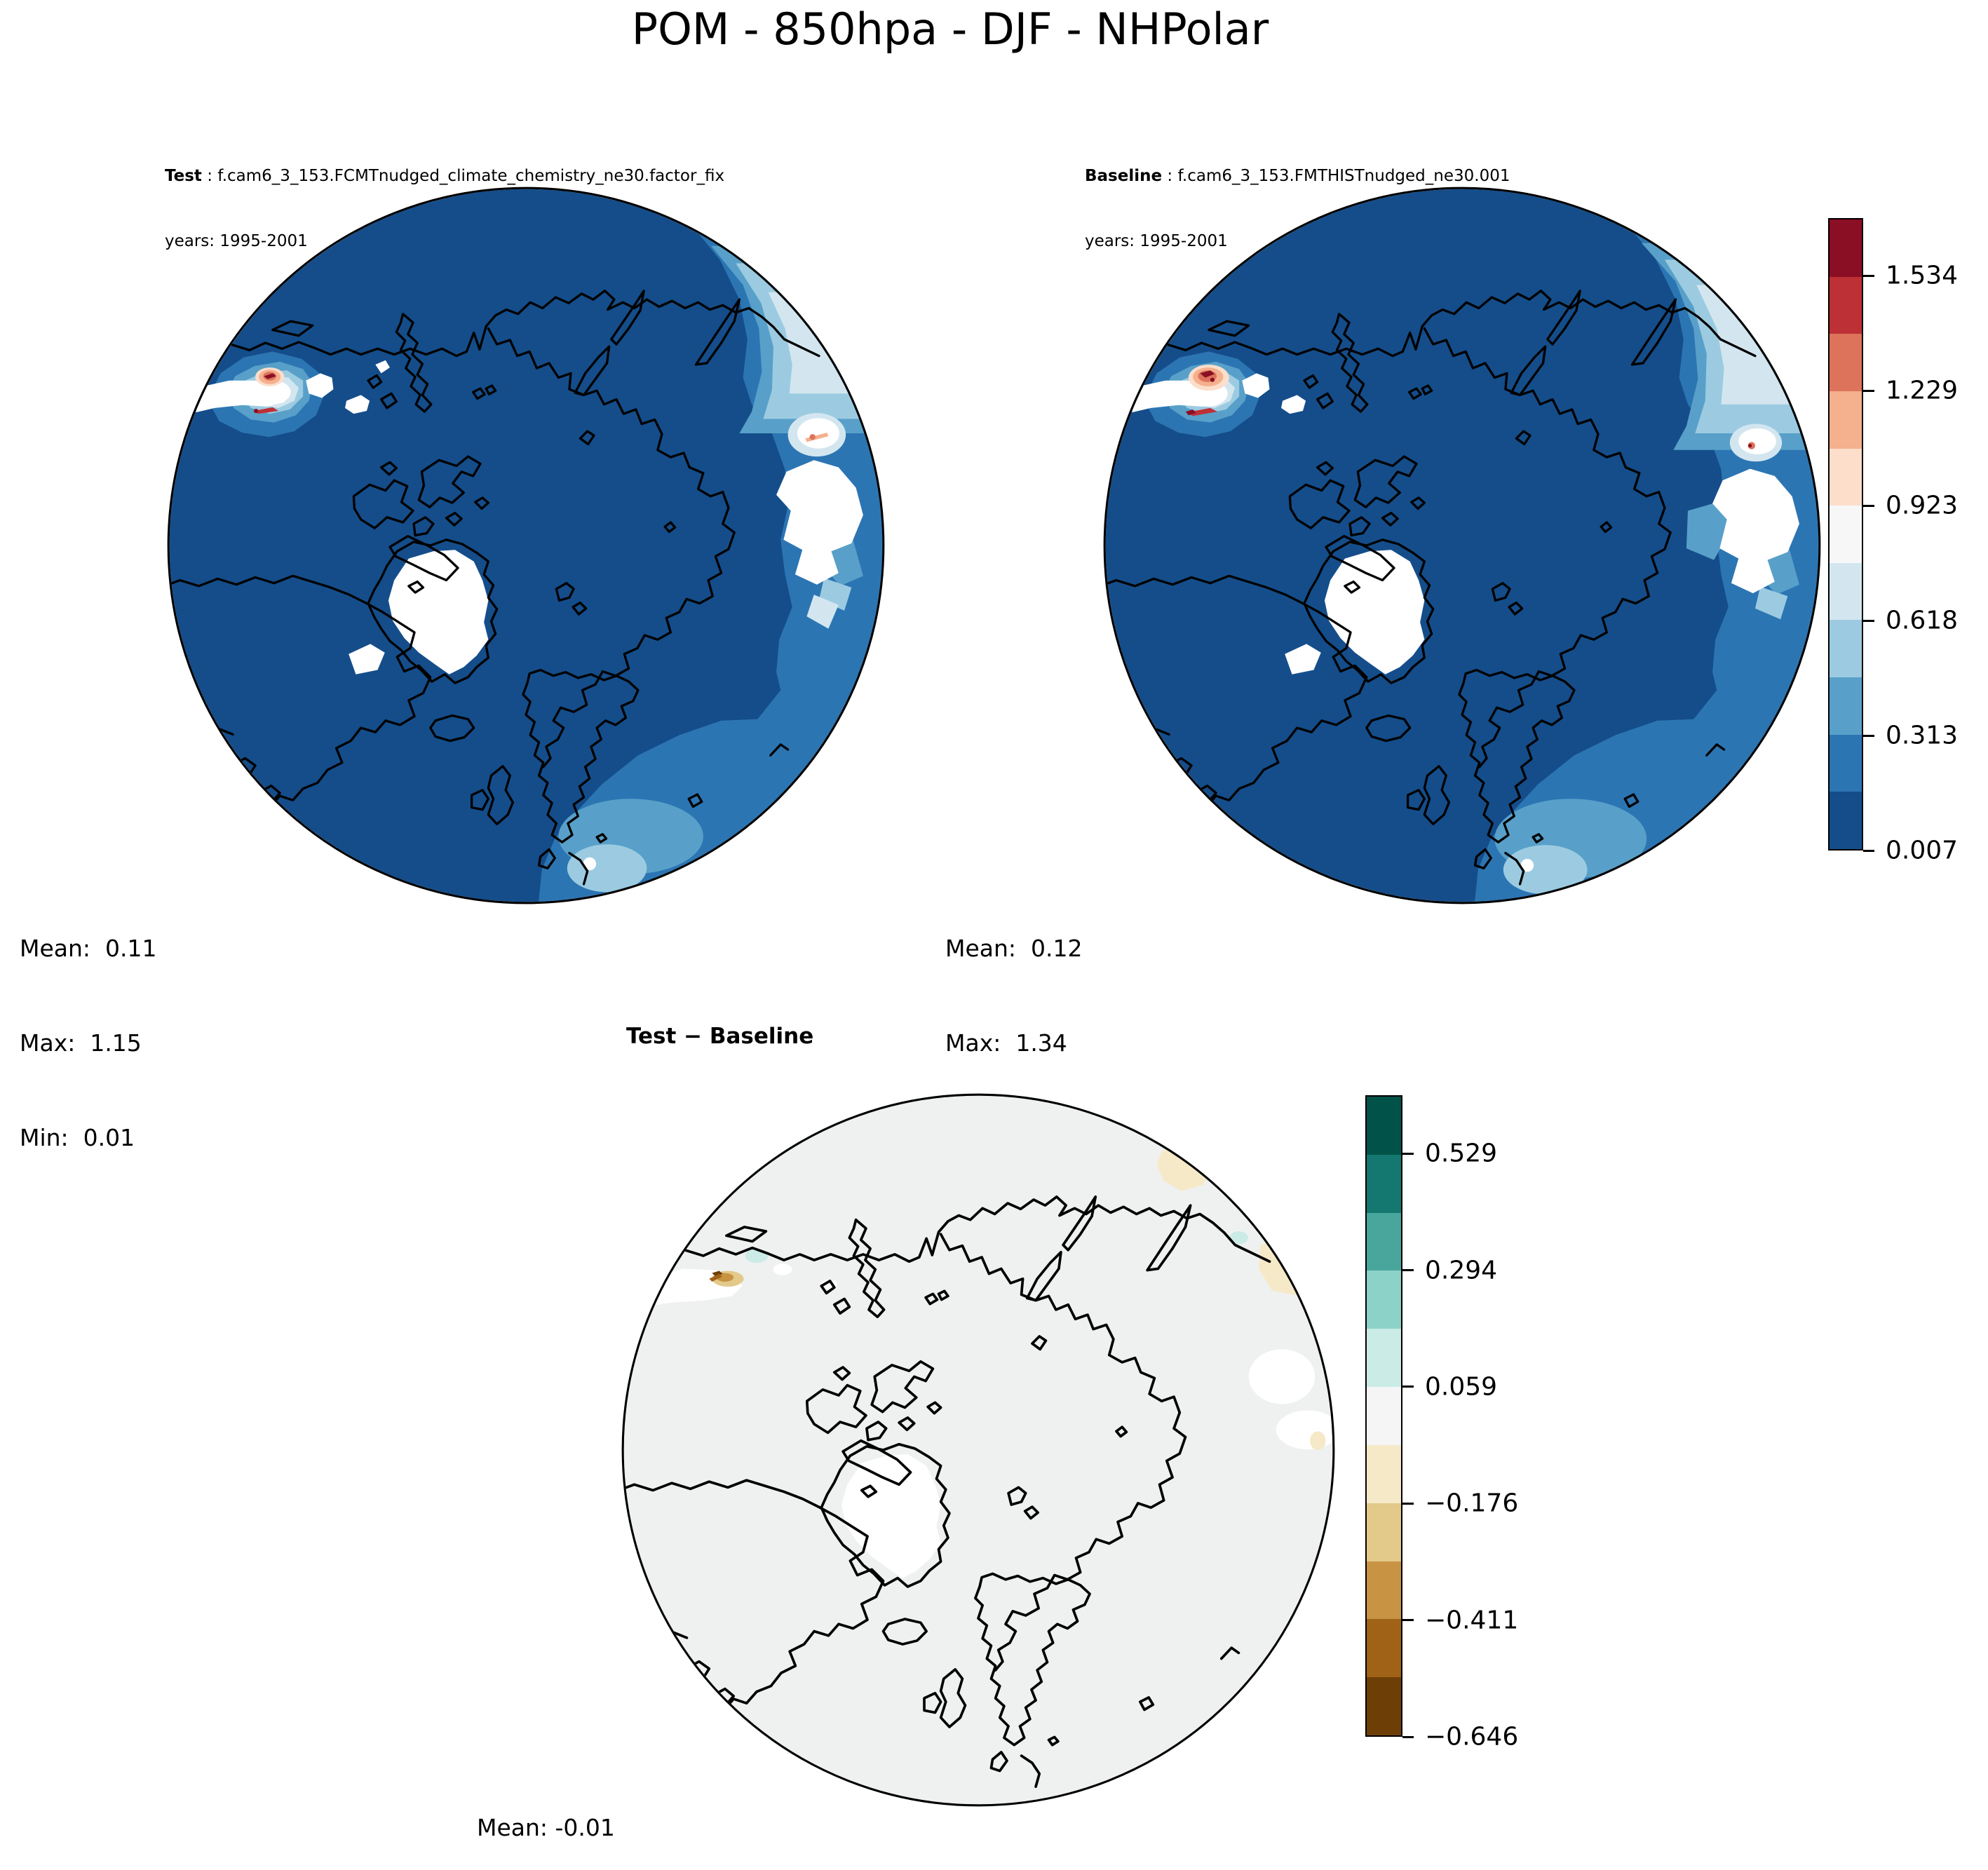 The image size is (1988, 1870). What do you see at coordinates (266, 411) in the screenshot?
I see `test-hotspot-red-streak` at bounding box center [266, 411].